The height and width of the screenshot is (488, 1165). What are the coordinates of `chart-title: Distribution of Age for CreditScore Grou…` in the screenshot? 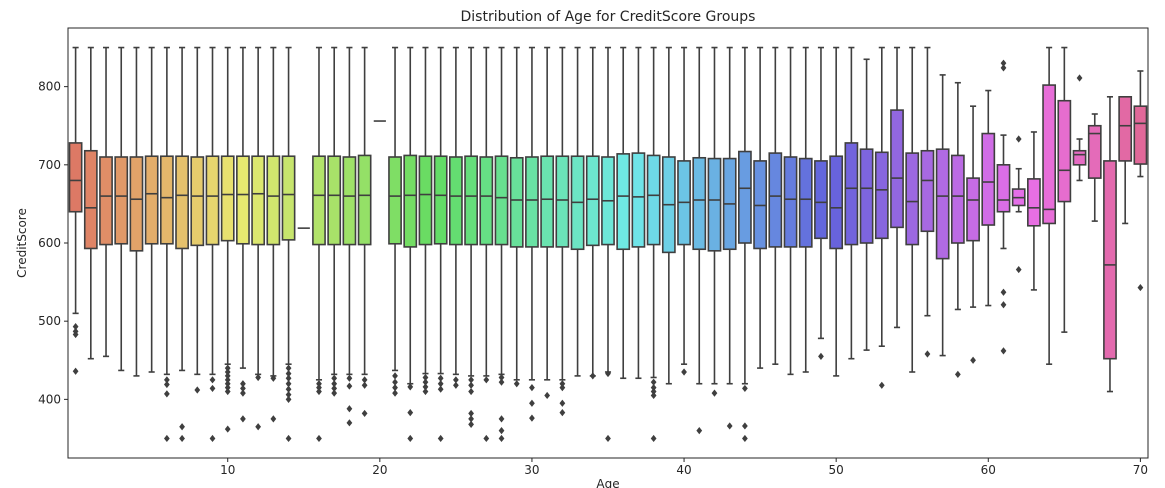 It's located at (608, 17).